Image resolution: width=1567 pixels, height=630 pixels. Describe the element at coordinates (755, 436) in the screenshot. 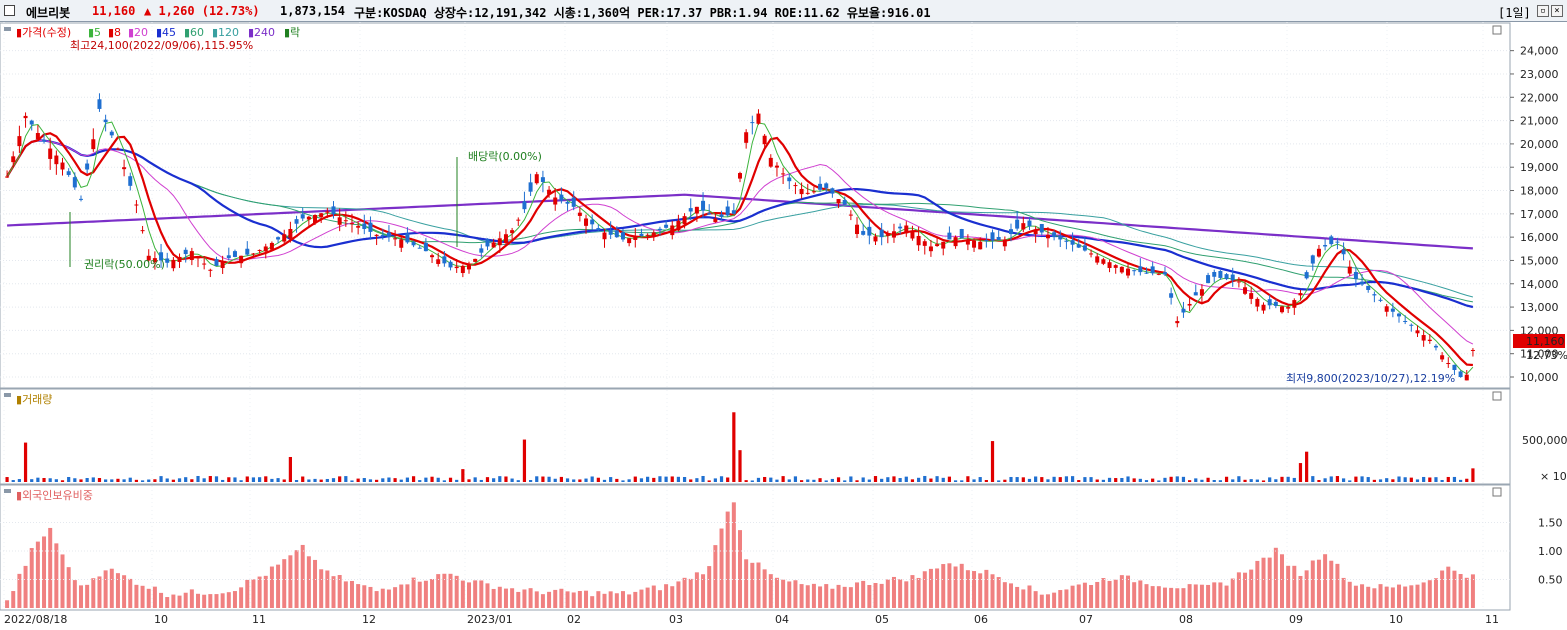

I see `volume-panel` at that location.